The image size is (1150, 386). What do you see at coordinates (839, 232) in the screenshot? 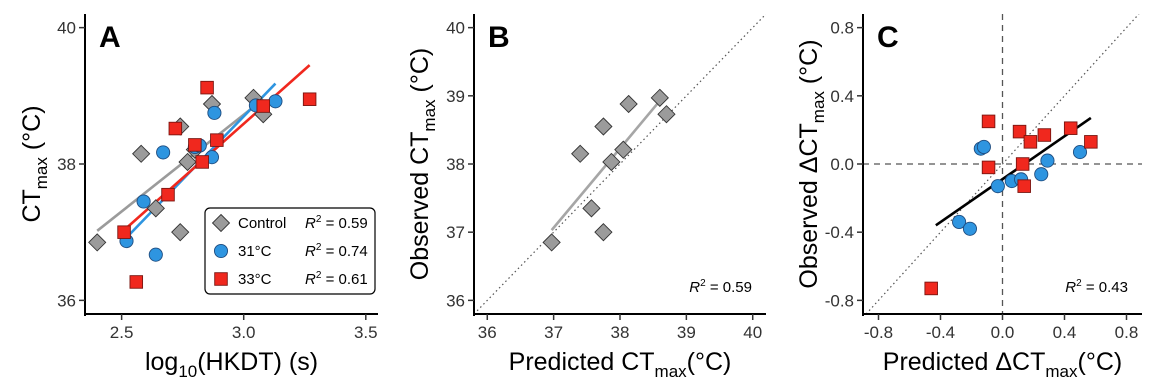
I see `y-tick-label: -0.4` at bounding box center [839, 232].